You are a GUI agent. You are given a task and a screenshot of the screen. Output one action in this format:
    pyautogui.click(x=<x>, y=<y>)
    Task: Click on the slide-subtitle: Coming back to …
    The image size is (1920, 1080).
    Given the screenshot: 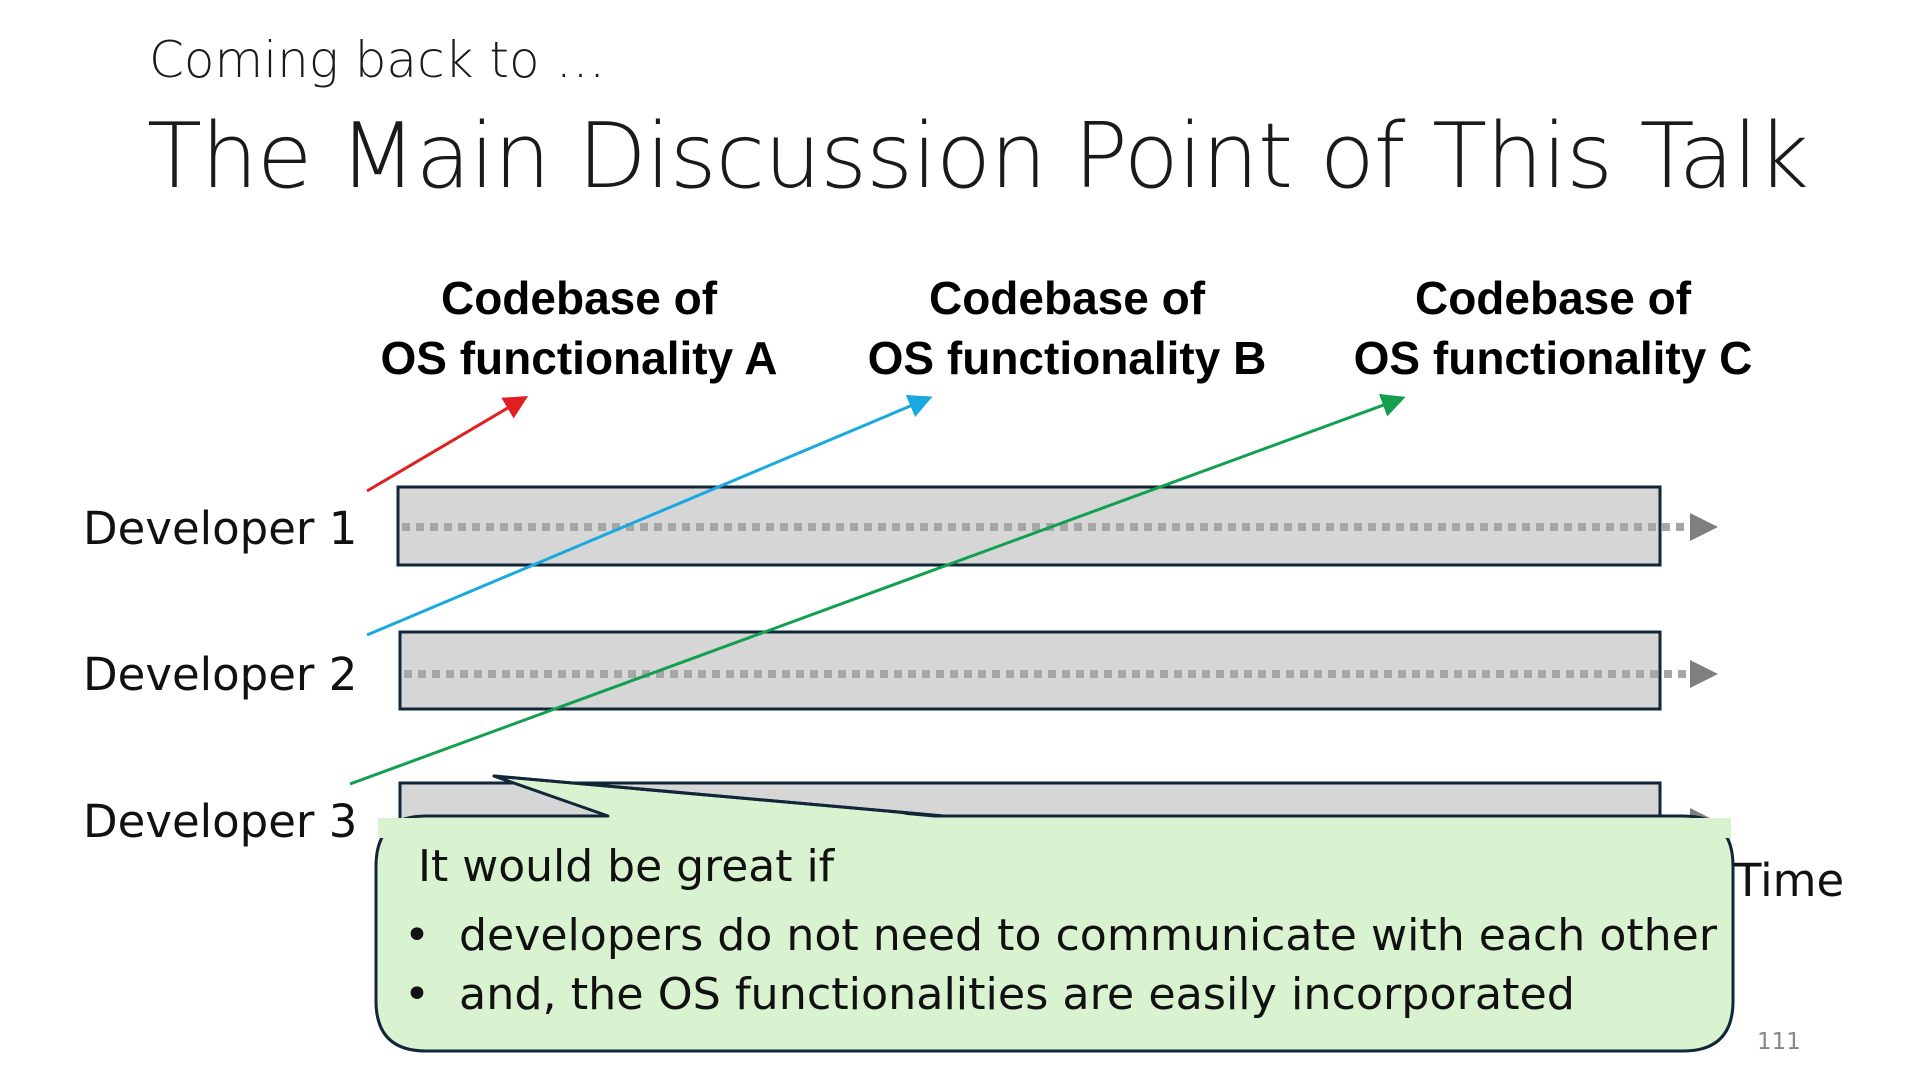 What is the action you would take?
    pyautogui.click(x=377, y=60)
    